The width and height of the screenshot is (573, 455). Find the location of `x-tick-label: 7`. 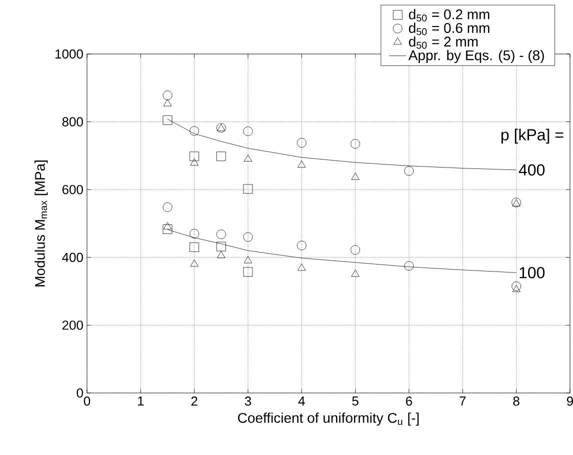

x-tick-label: 7 is located at coordinates (463, 401).